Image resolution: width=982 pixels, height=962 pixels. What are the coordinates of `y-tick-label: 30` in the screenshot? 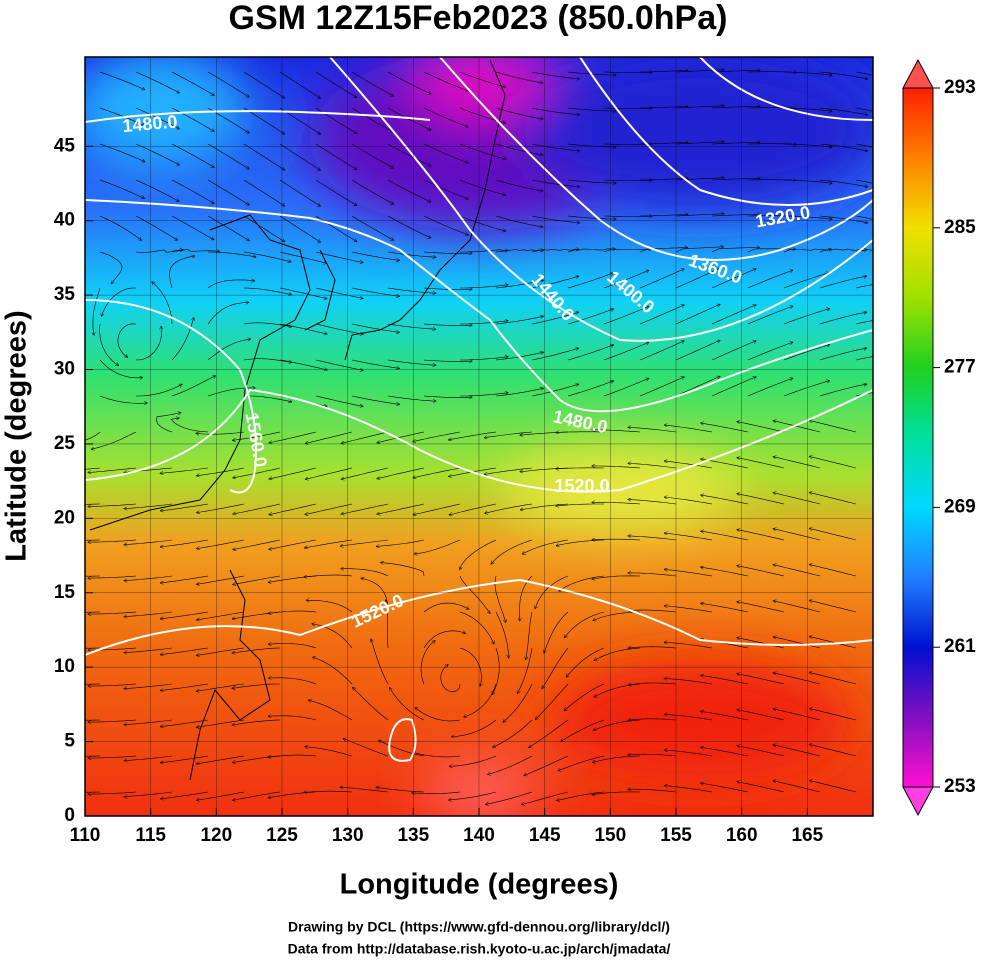 It's located at (64, 369).